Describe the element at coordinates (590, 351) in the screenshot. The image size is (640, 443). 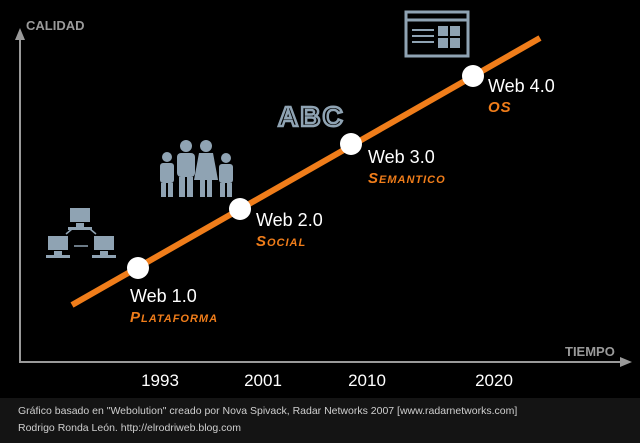
I see `x-axis-label: TIEMPO` at that location.